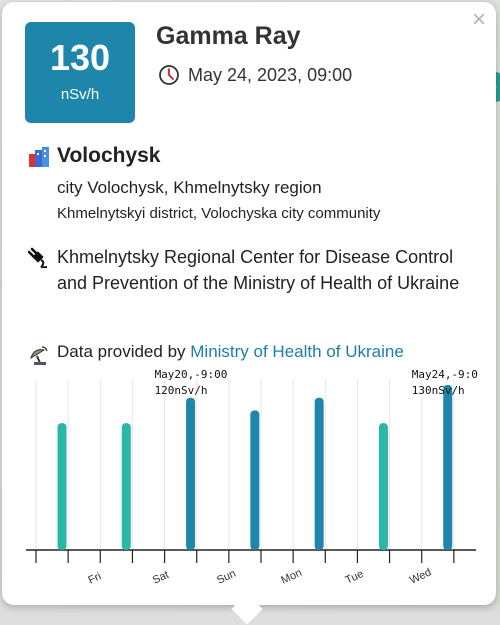 Image resolution: width=500 pixels, height=625 pixels. I want to click on provider-prefix: Data provided by, so click(124, 351).